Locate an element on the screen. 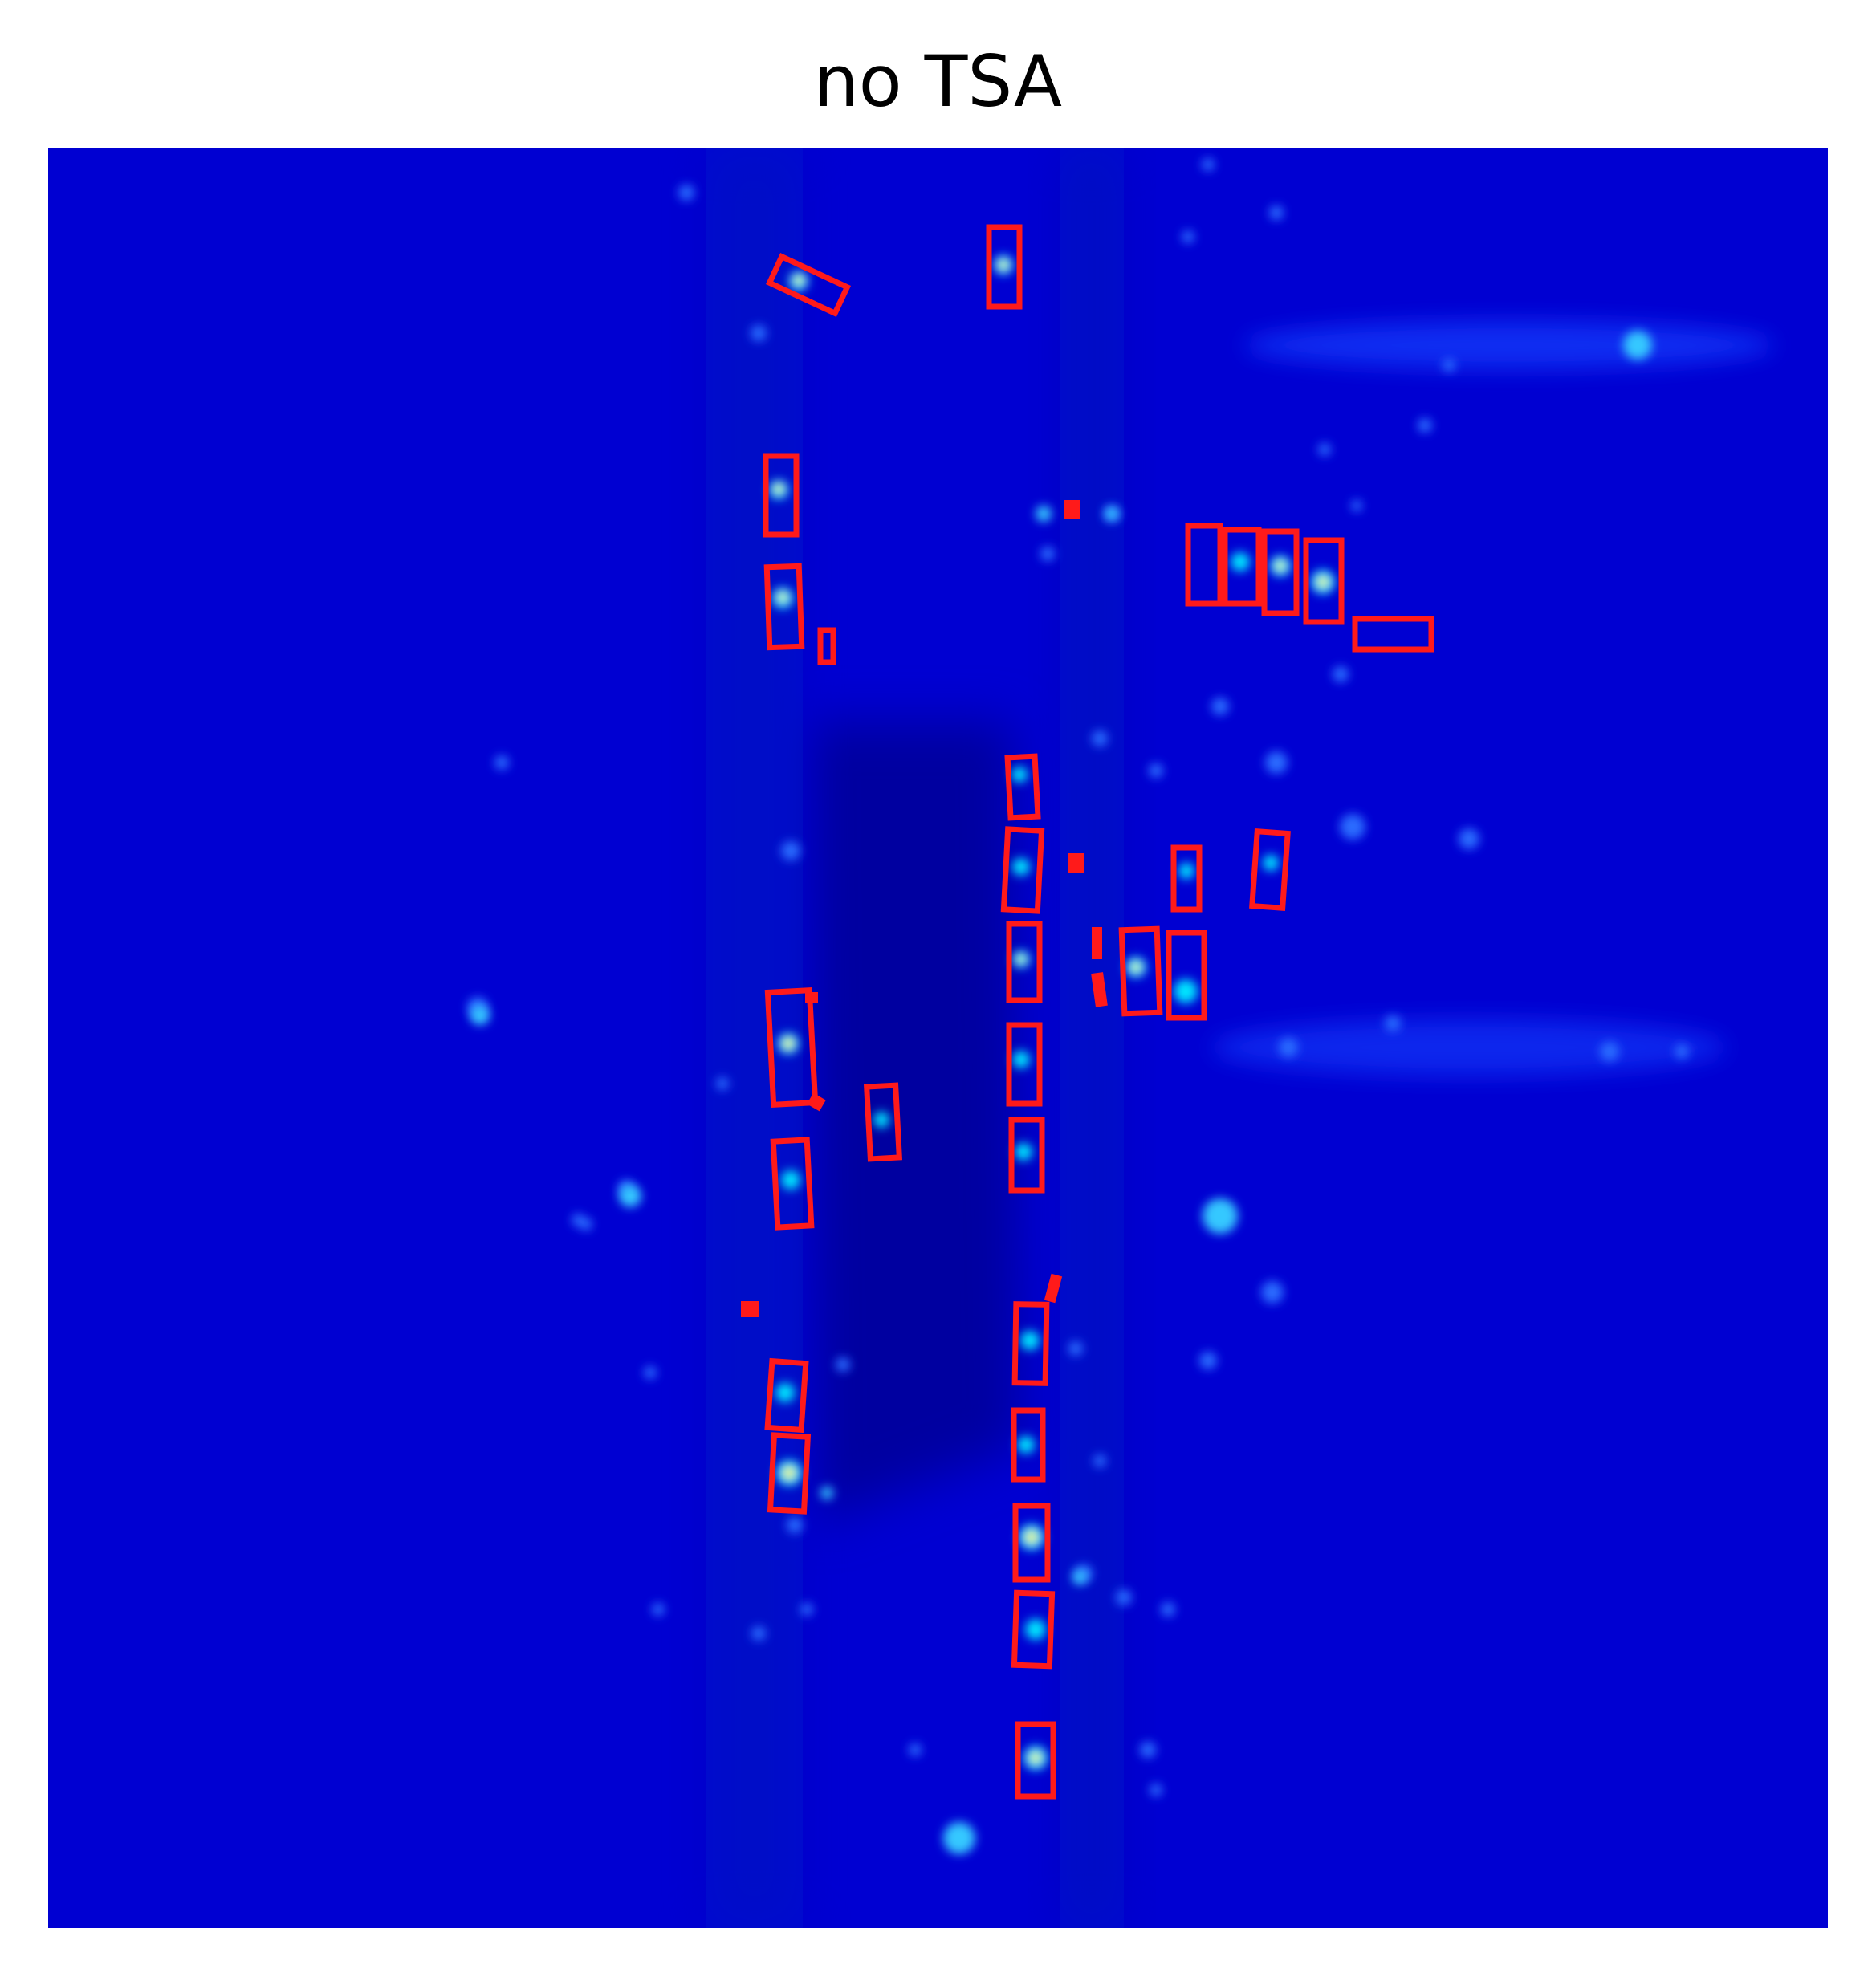 This screenshot has height=1977, width=1876. figure-title: no TSA is located at coordinates (938, 81).